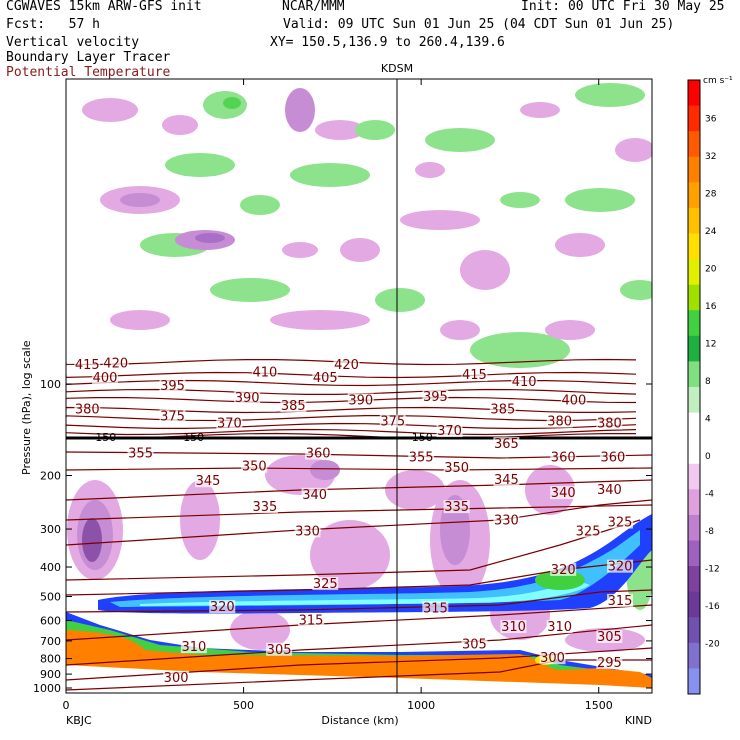  I want to click on y-tick-label: 800, so click(50, 659).